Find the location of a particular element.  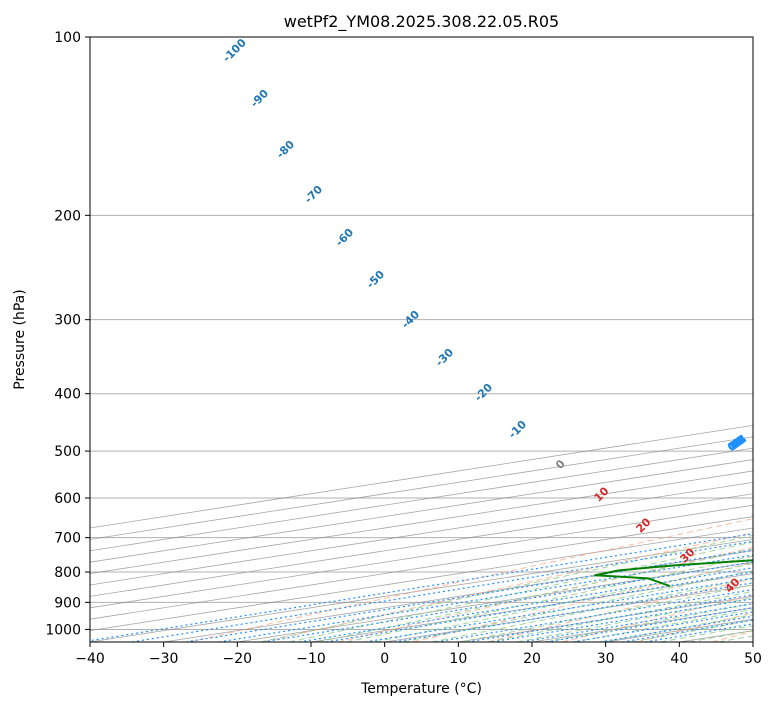

profile-lines is located at coordinates (673, 573).